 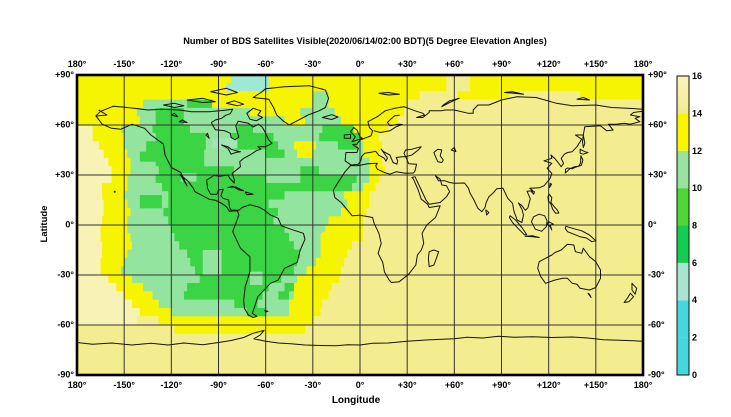 What do you see at coordinates (694, 338) in the screenshot?
I see `svg-text: 2` at bounding box center [694, 338].